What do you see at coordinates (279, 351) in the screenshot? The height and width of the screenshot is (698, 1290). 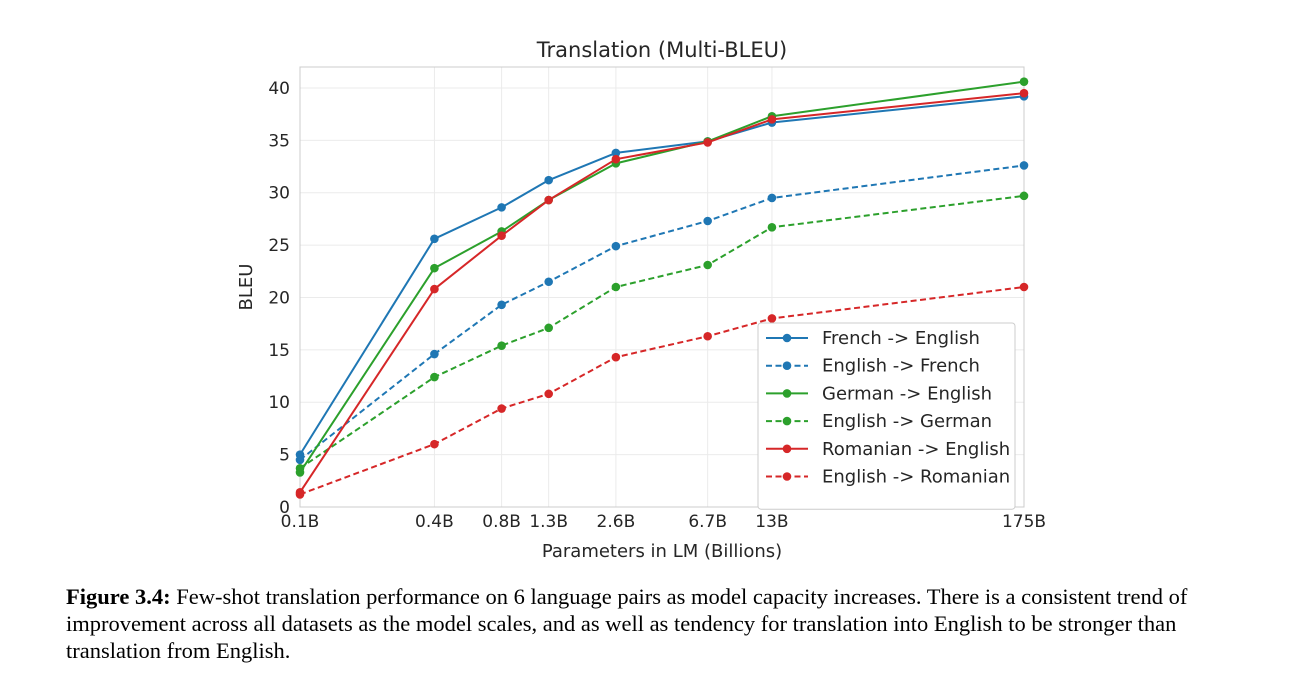 I see `y-tick-label: 15` at bounding box center [279, 351].